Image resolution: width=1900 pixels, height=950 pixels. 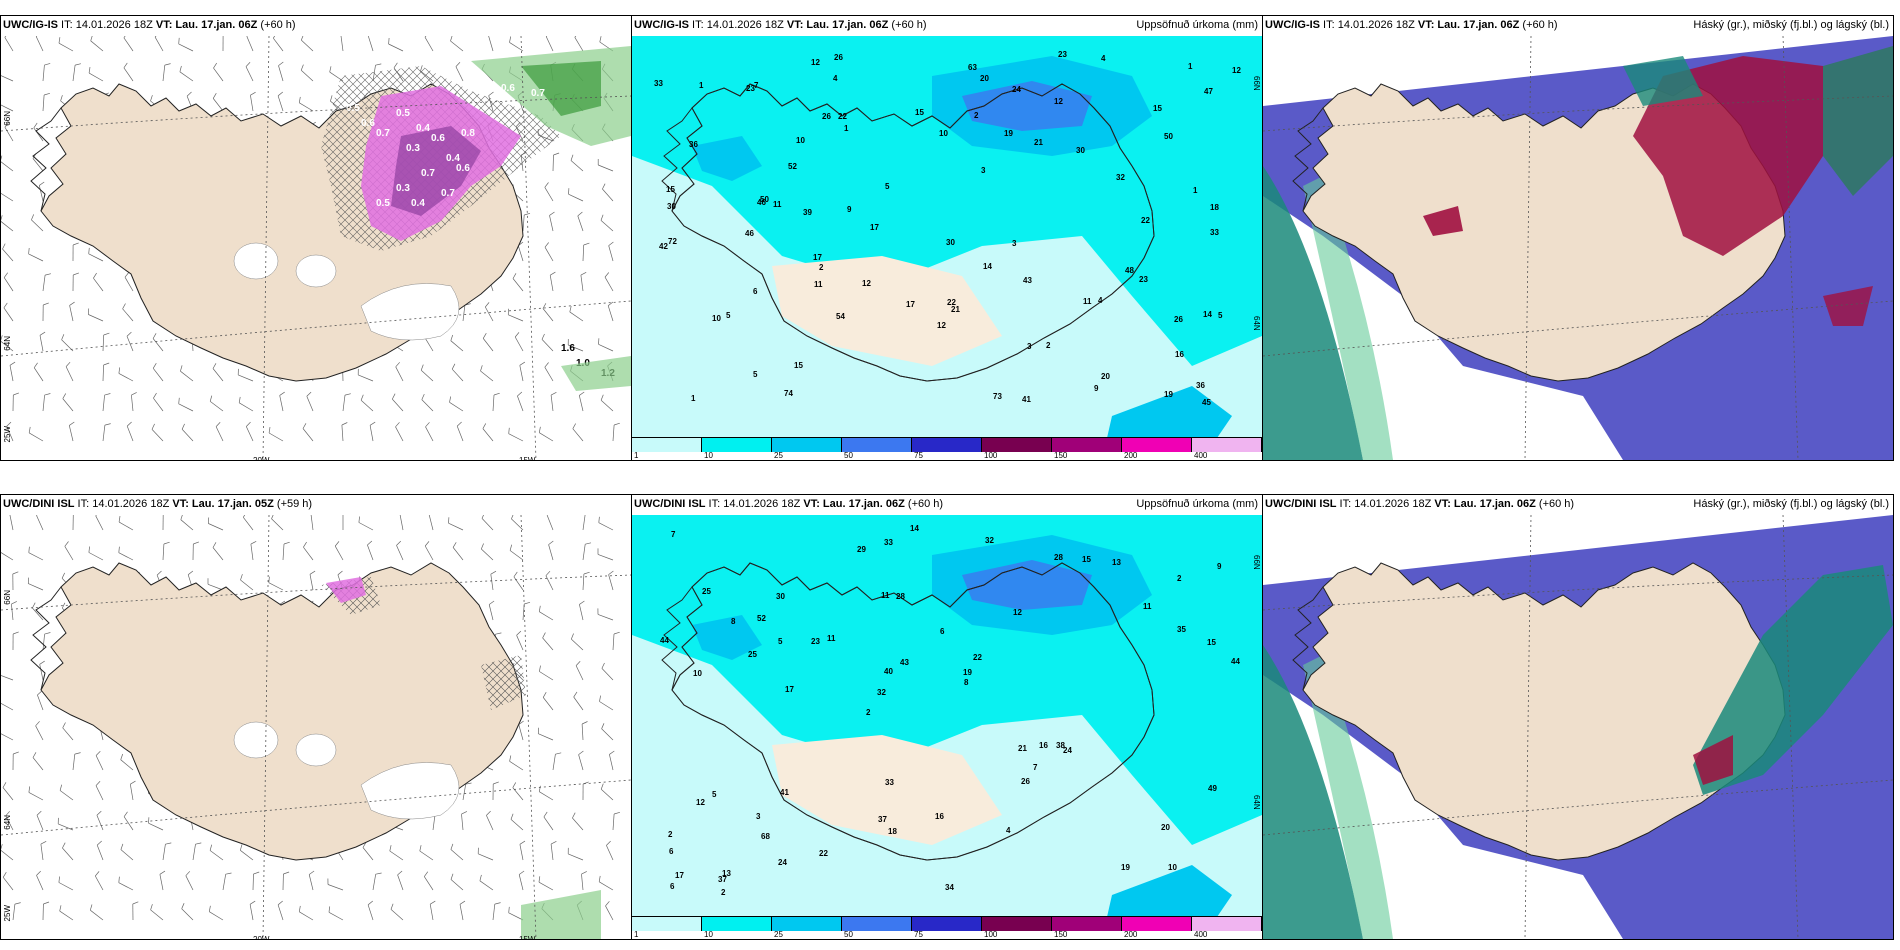 What do you see at coordinates (1061, 934) in the screenshot?
I see `colorbar-tick: 150` at bounding box center [1061, 934].